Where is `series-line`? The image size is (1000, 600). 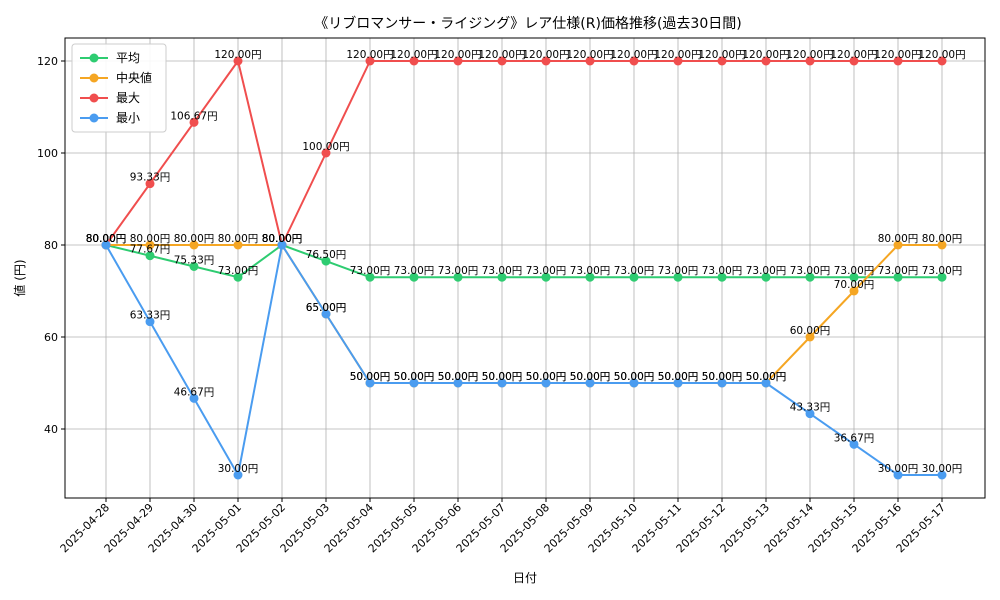
series-line is located at coordinates (523, 261).